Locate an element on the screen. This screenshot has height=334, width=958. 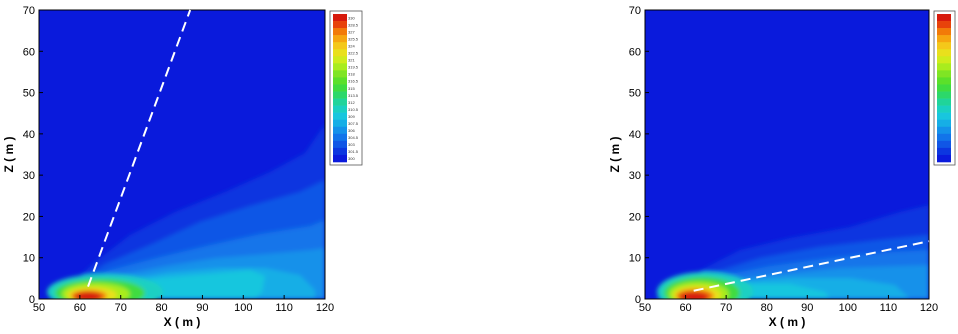
legend-level-label: 303 is located at coordinates (351, 144).